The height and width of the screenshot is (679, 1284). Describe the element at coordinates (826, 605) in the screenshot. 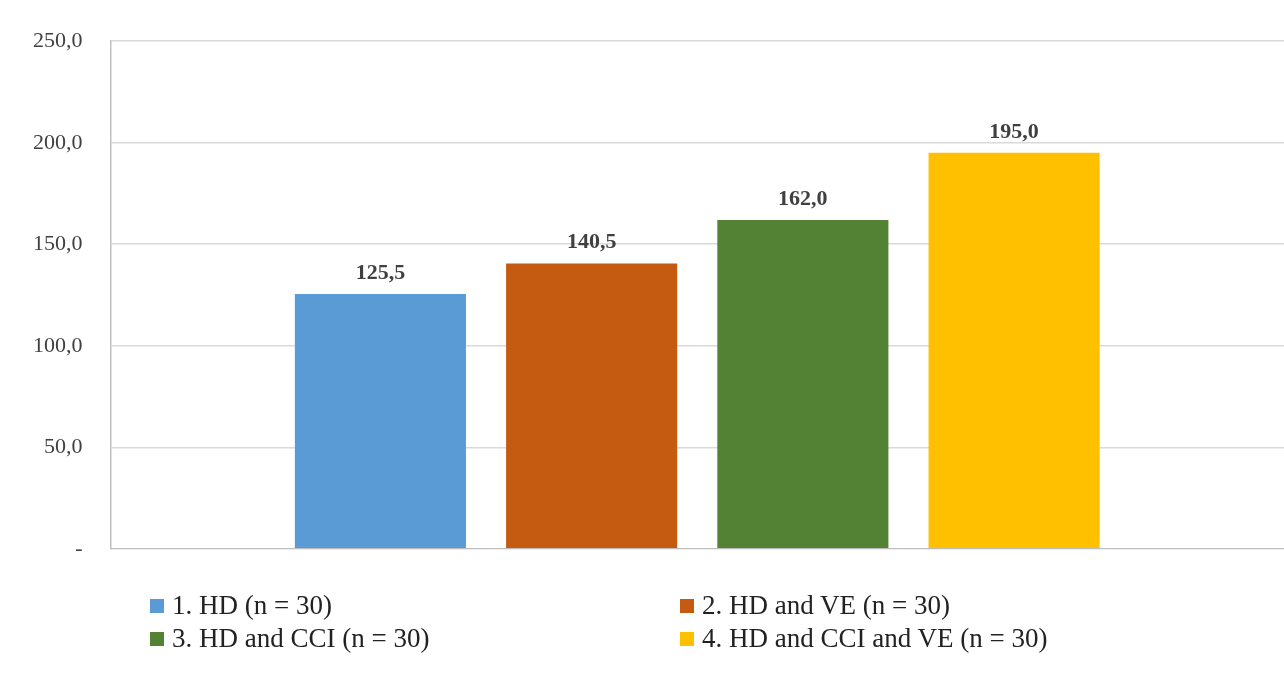

I see `legend-label: 2. HD and VE (n = 30)` at that location.